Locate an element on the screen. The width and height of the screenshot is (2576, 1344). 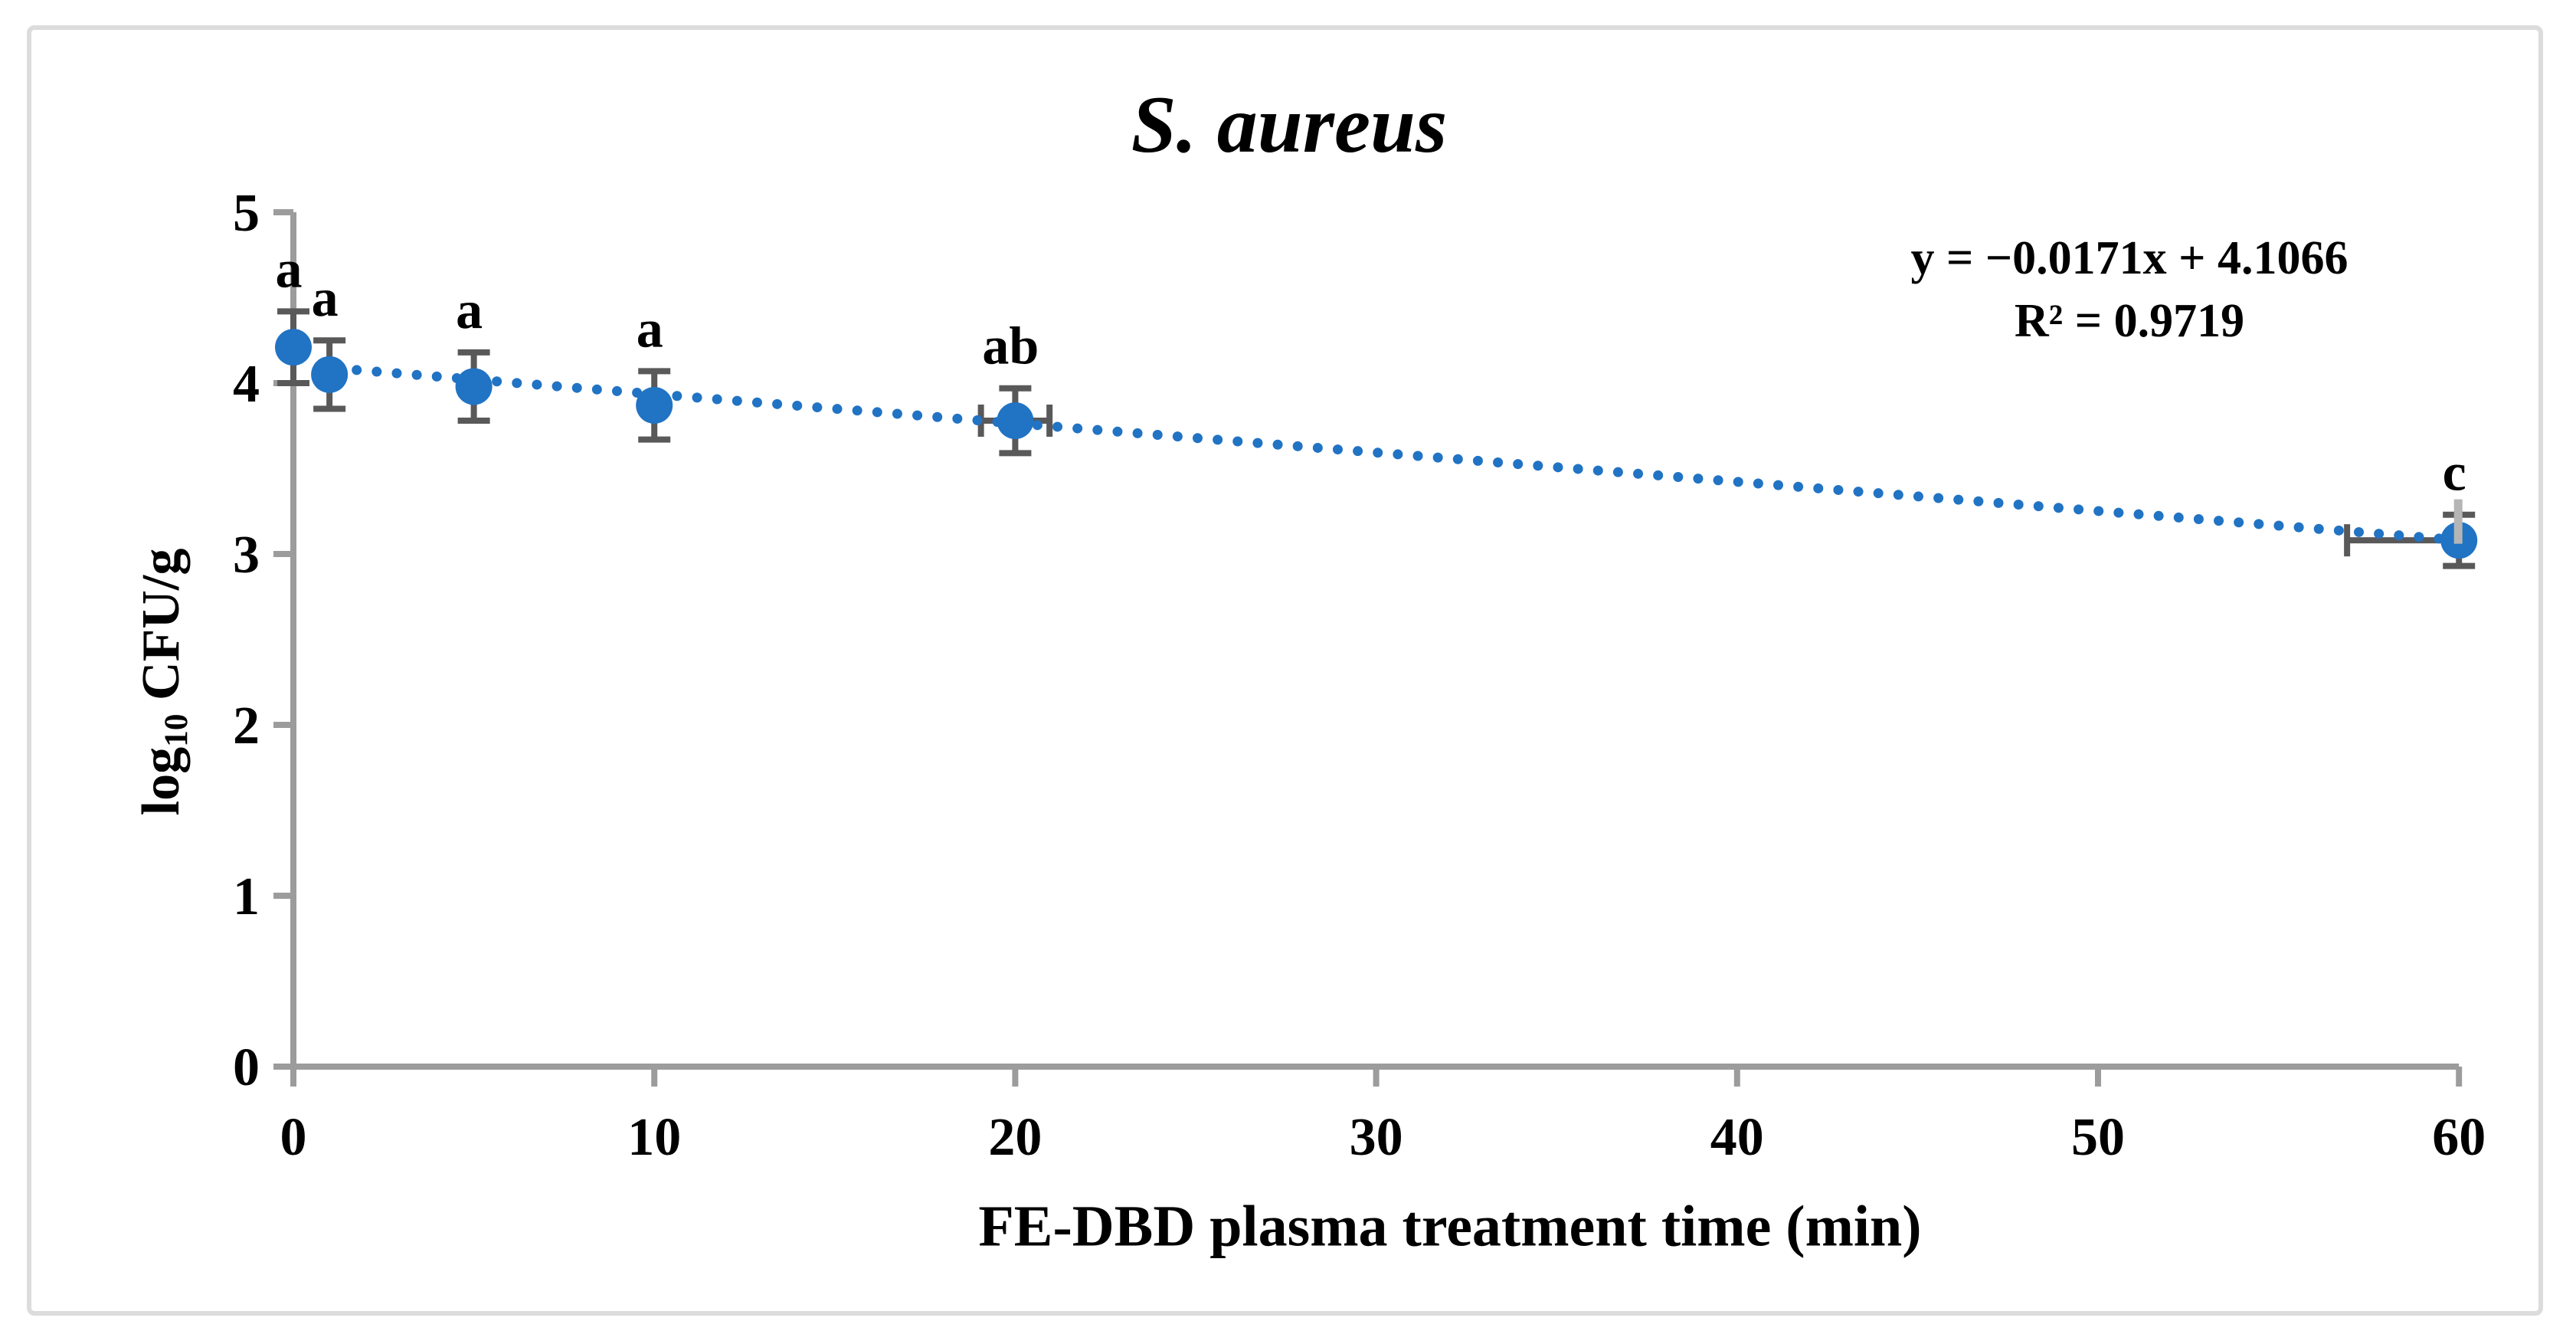
y-axis-title-suffix: CFU/g is located at coordinates (161, 631).